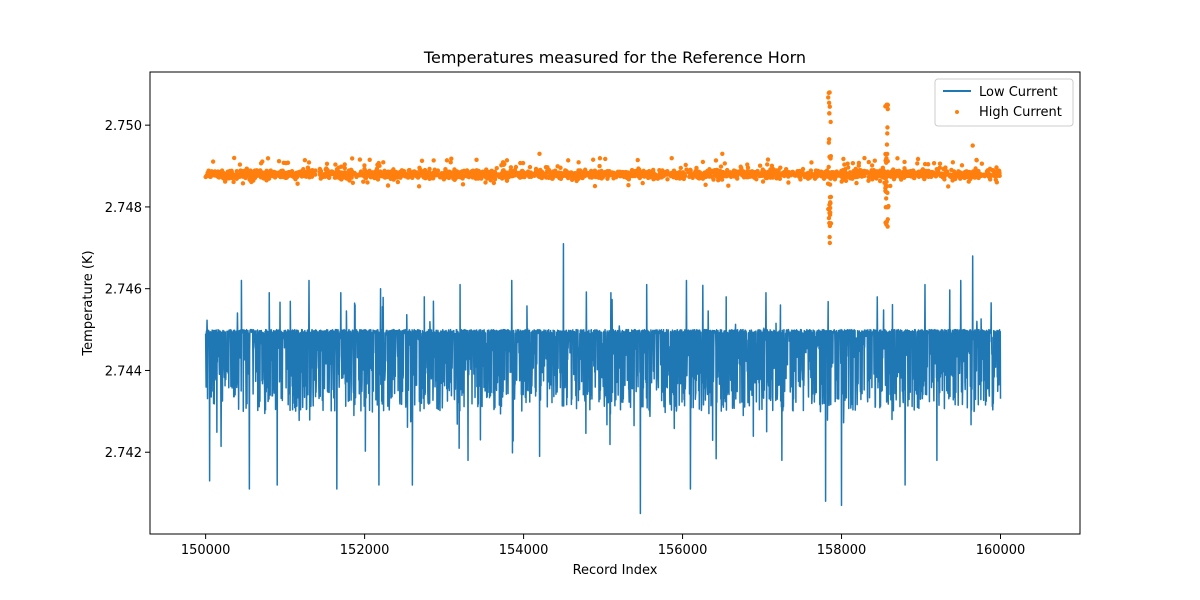 This screenshot has width=1200, height=600. I want to click on high-current-point-2003, so click(767, 178).